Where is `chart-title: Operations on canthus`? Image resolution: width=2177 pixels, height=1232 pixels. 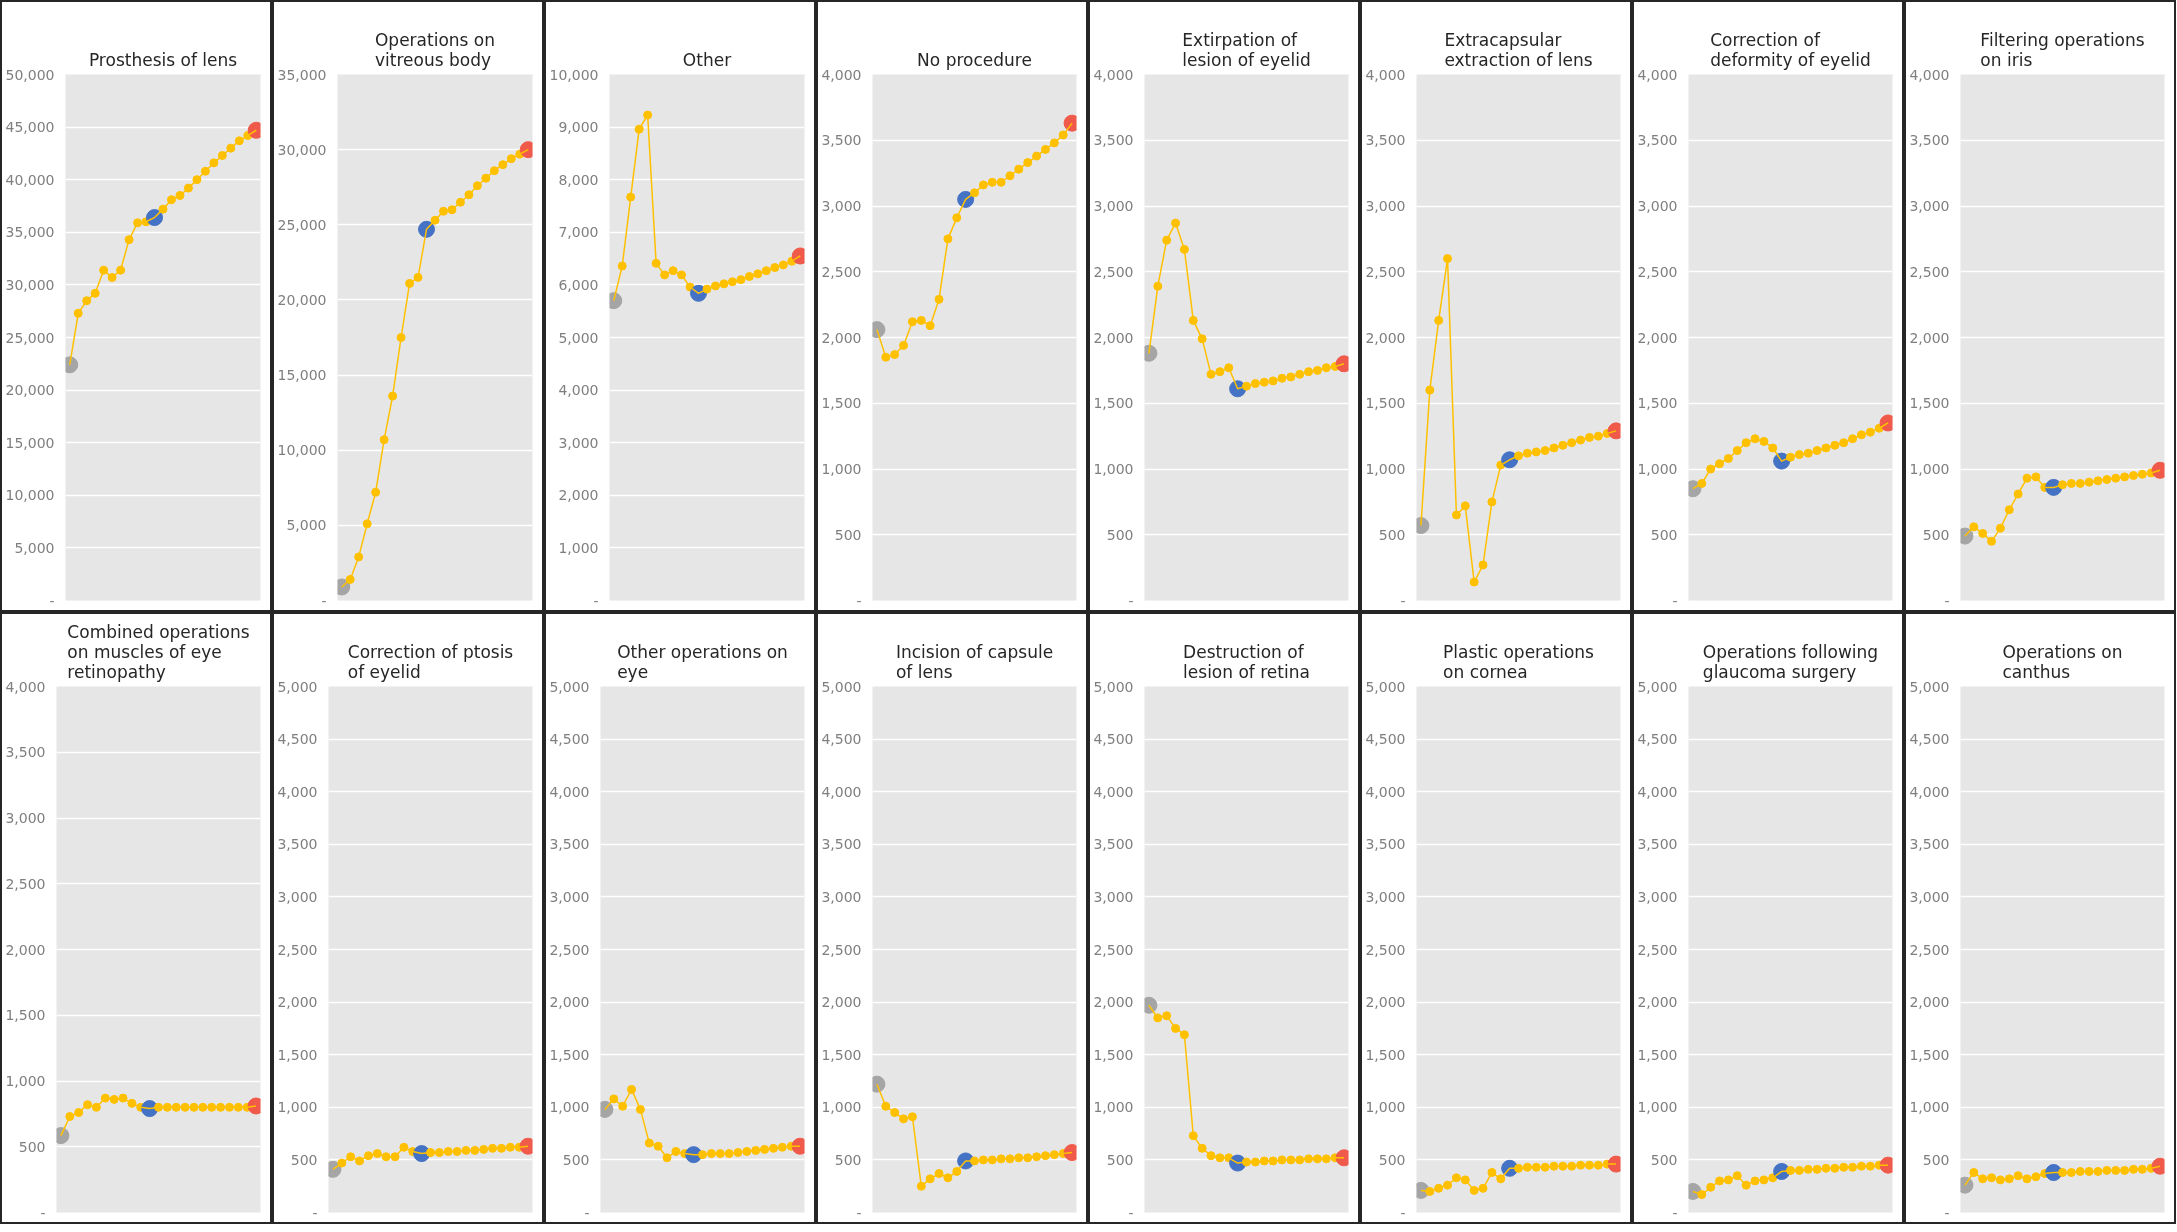
chart-title: Operations on canthus is located at coordinates (2062, 661).